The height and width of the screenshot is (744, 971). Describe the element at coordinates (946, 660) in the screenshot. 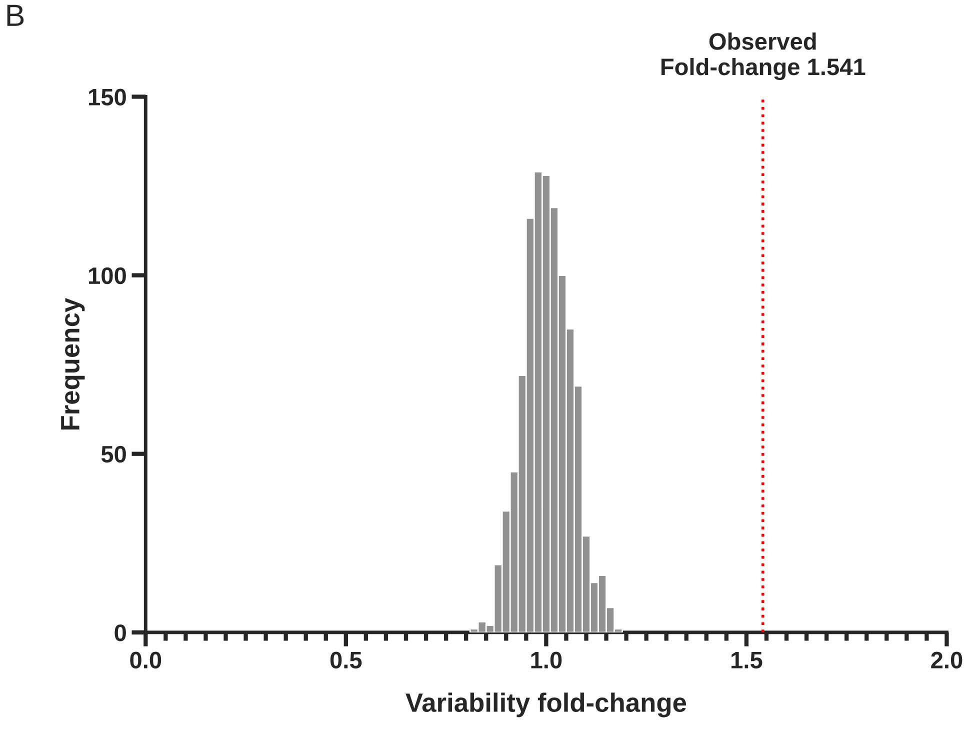

I see `x-tick-label: 2.0` at that location.